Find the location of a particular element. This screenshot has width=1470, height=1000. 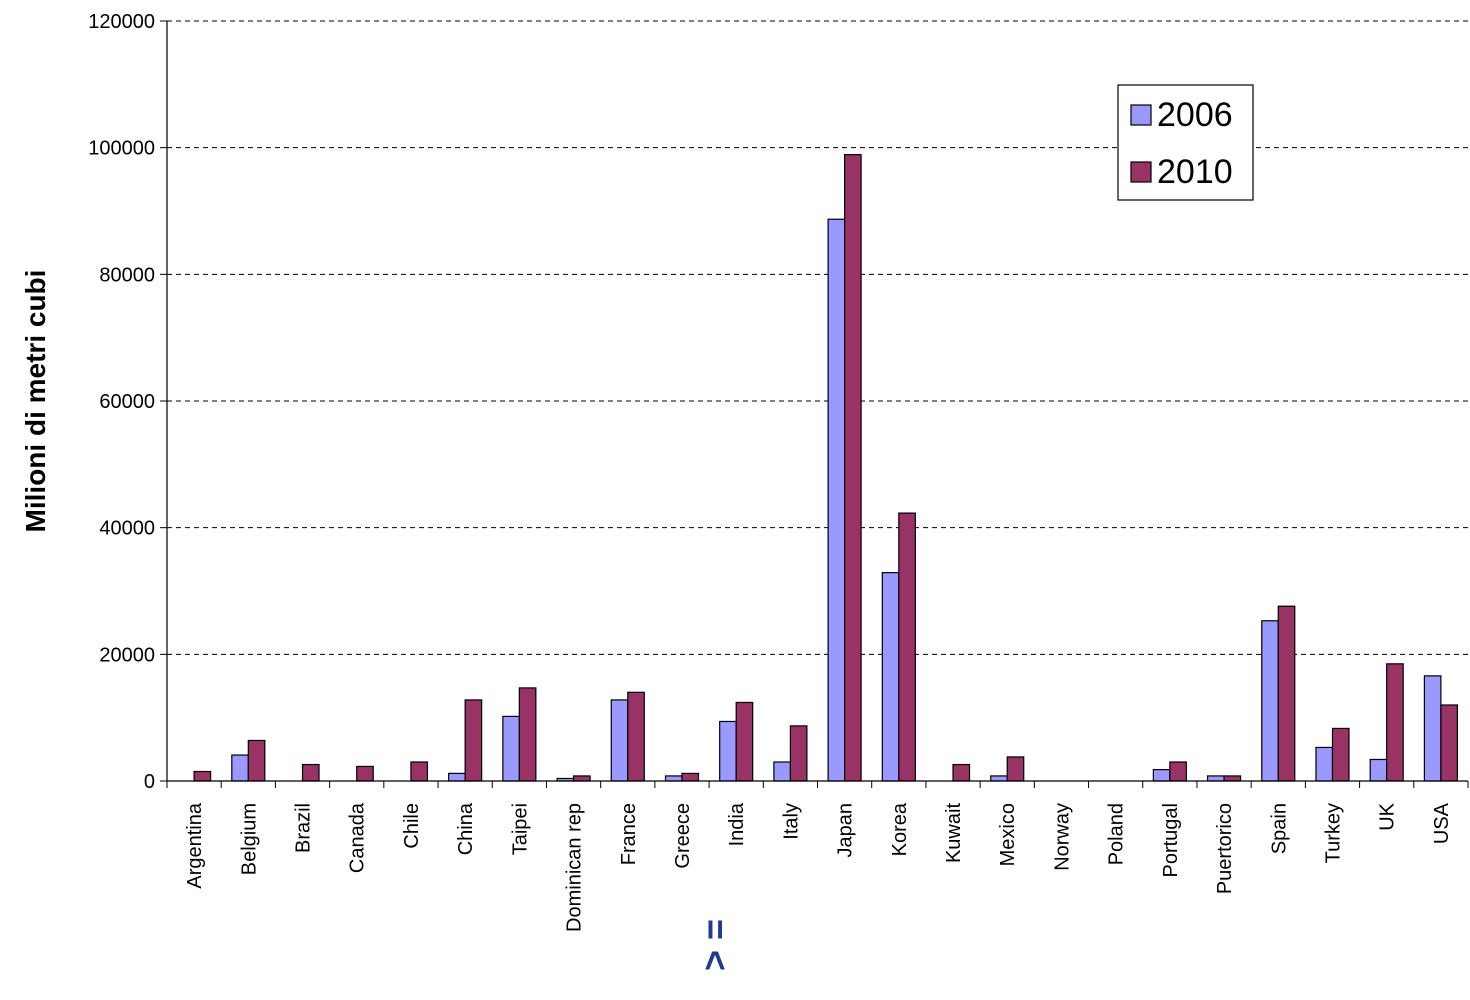

x-tick-label: Kuwait is located at coordinates (954, 833).